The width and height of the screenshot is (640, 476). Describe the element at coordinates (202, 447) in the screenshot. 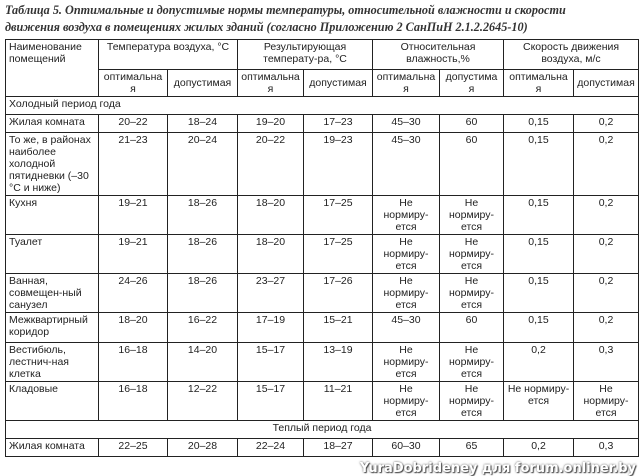

I see `table-cell: 20–28` at that location.